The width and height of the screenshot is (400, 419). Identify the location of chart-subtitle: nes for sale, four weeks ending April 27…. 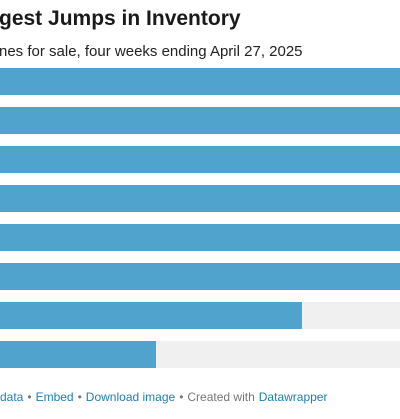
(151, 51).